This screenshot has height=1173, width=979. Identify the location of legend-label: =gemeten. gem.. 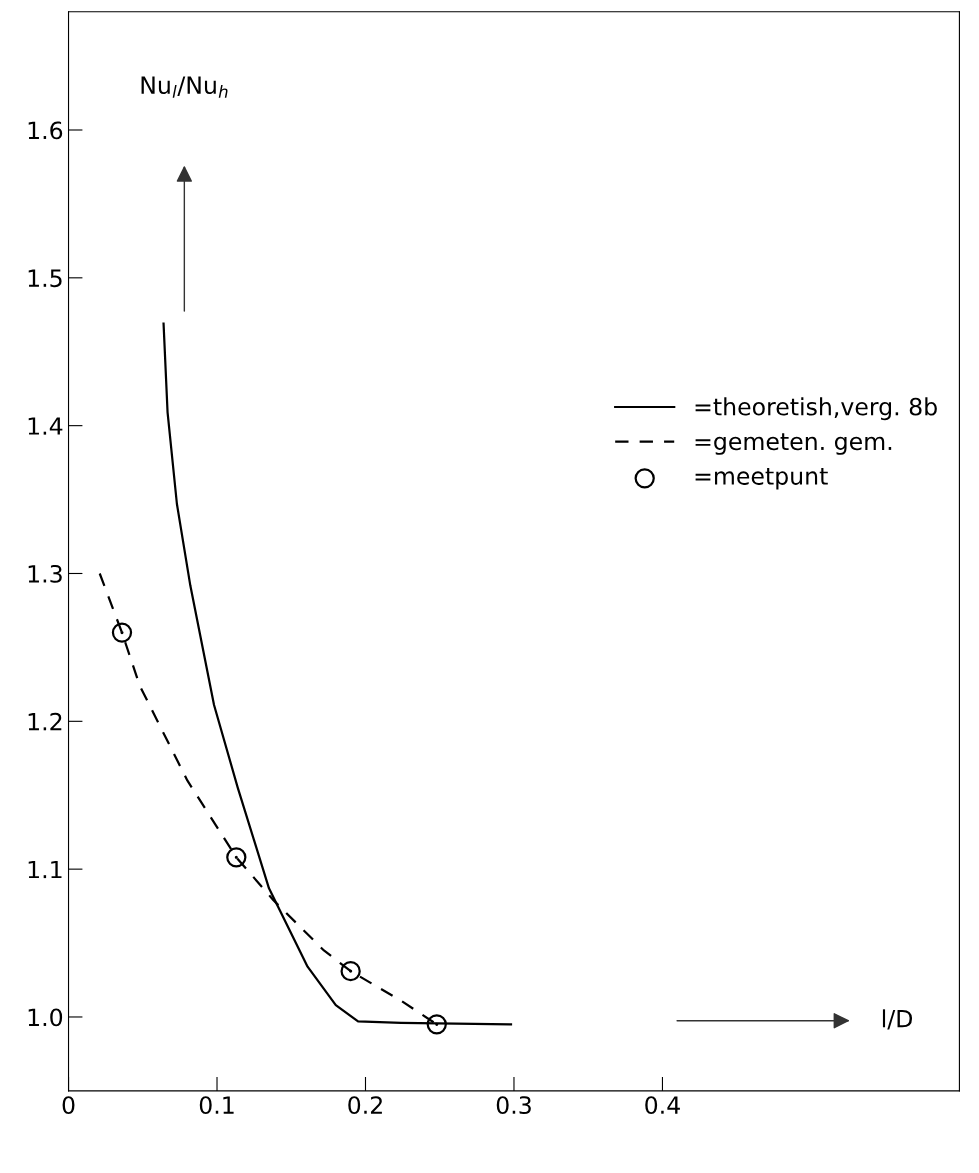
(793, 444).